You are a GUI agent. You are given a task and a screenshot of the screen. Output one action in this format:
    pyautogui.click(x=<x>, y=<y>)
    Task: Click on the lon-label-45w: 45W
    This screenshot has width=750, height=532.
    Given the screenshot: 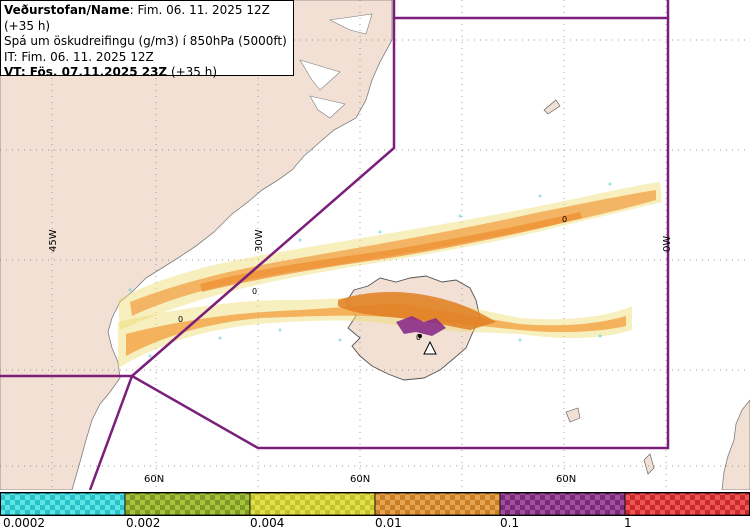 What is the action you would take?
    pyautogui.click(x=53, y=240)
    